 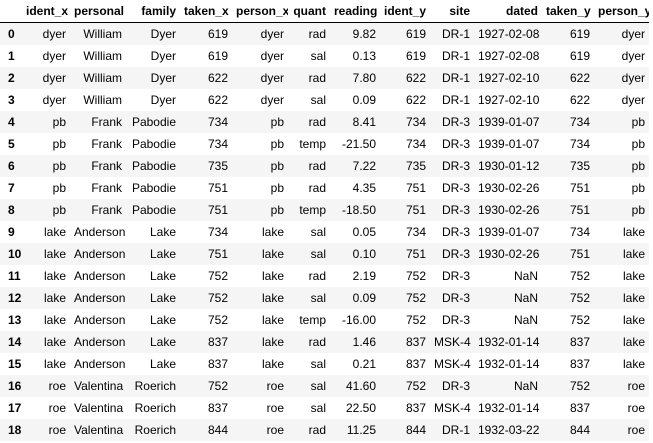 What do you see at coordinates (217, 320) in the screenshot?
I see `cell-taken-x: 752` at bounding box center [217, 320].